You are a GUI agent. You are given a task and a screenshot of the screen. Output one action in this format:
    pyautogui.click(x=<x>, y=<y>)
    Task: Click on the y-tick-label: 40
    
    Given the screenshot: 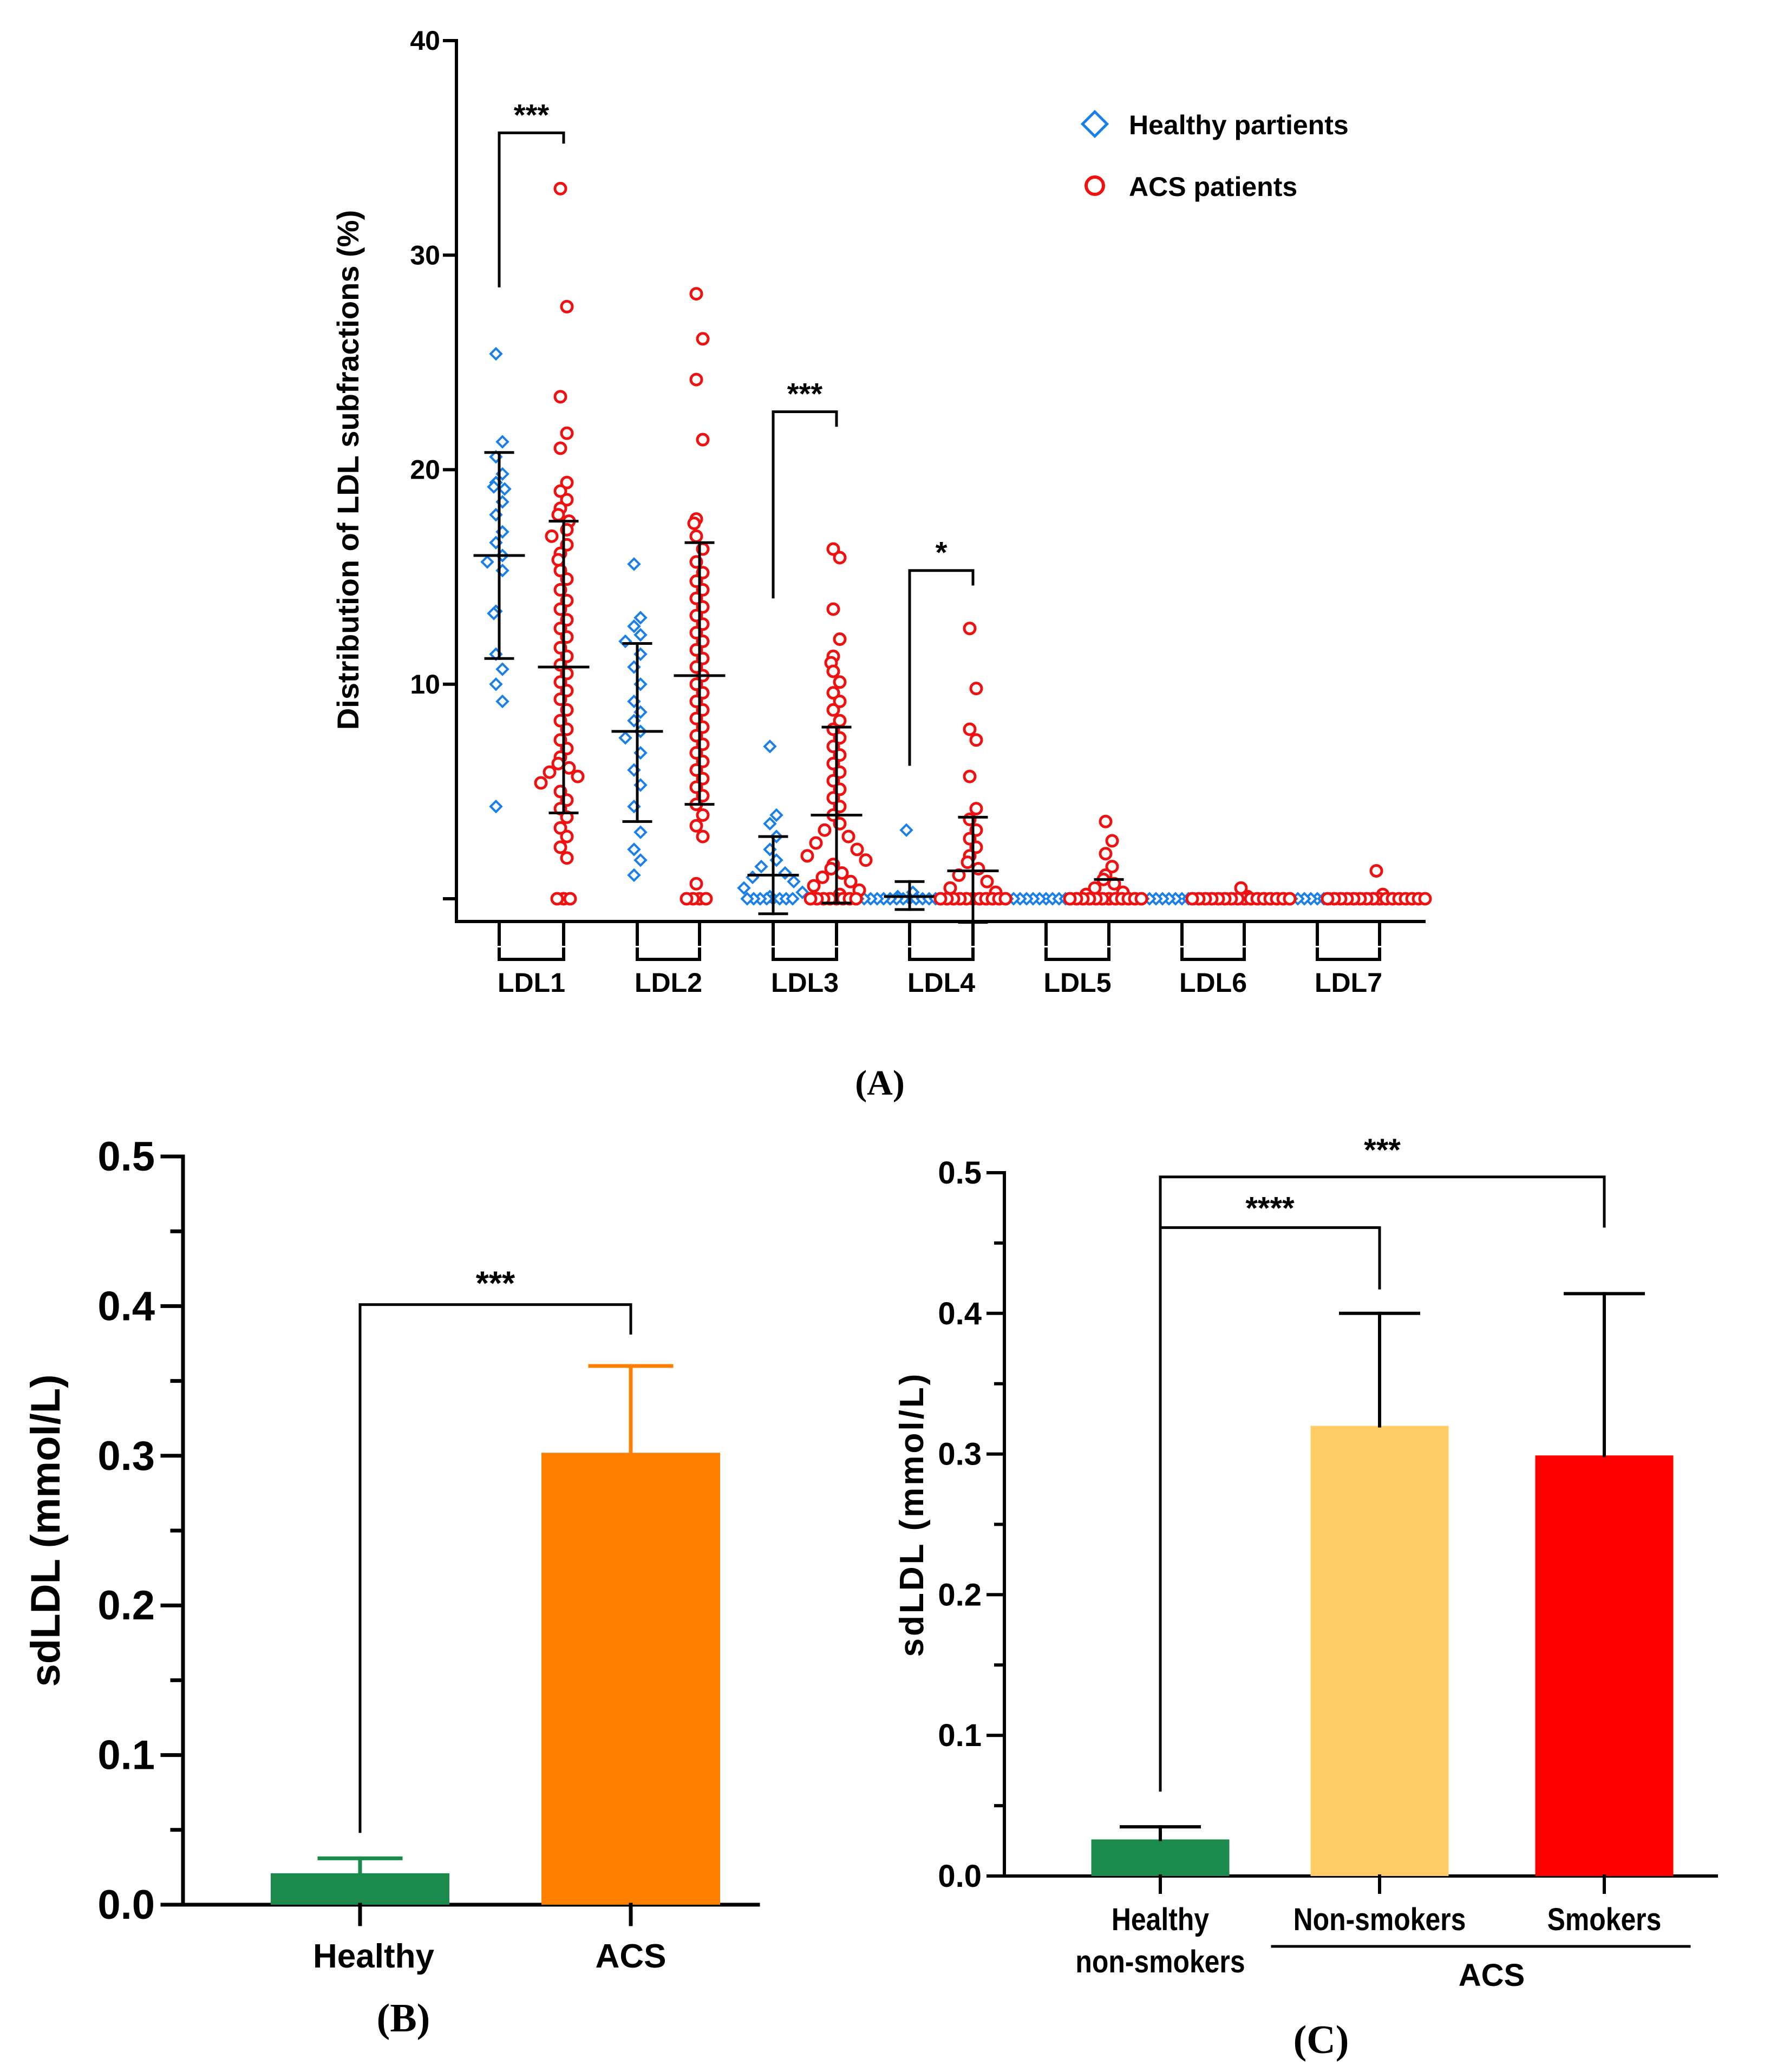 What is the action you would take?
    pyautogui.click(x=425, y=40)
    